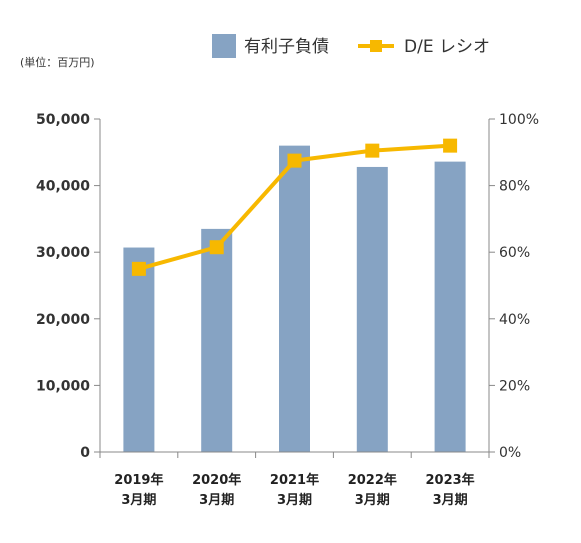  Describe the element at coordinates (63, 386) in the screenshot. I see `left-tick-label: 10,000` at that location.